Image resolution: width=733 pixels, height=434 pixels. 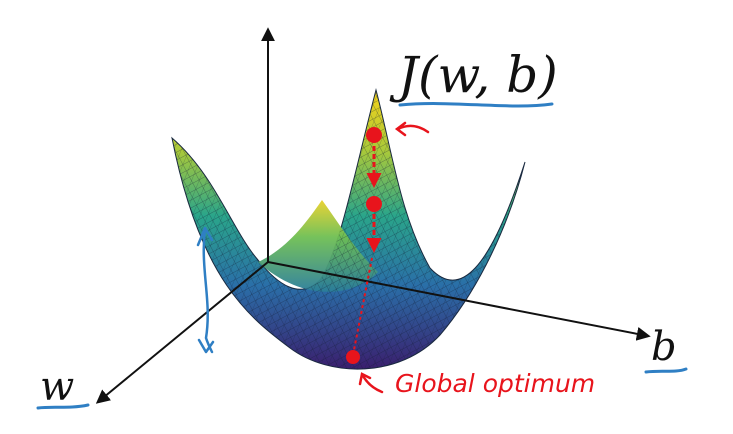 What do you see at coordinates (63, 406) in the screenshot?
I see `w-label-underline` at bounding box center [63, 406].